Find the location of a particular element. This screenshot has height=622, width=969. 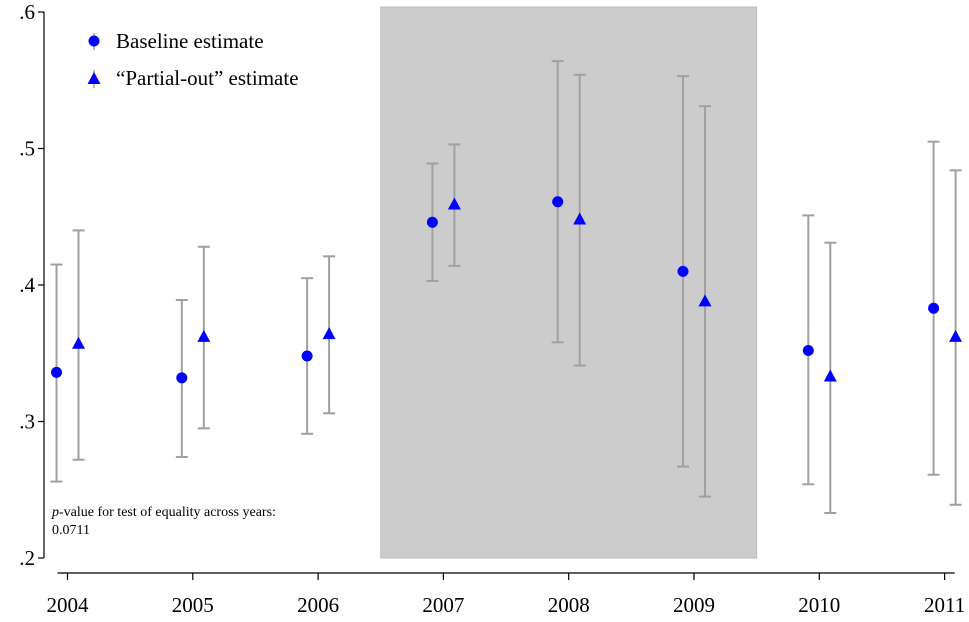

legend-partial-marker is located at coordinates (94, 78).